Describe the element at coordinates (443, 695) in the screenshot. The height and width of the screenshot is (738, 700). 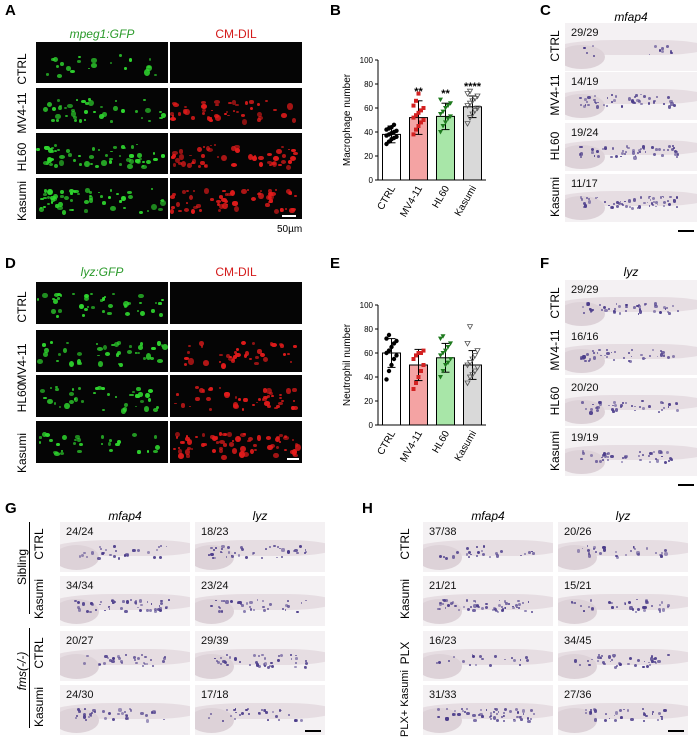
I see `embryo-count: 31/33` at that location.